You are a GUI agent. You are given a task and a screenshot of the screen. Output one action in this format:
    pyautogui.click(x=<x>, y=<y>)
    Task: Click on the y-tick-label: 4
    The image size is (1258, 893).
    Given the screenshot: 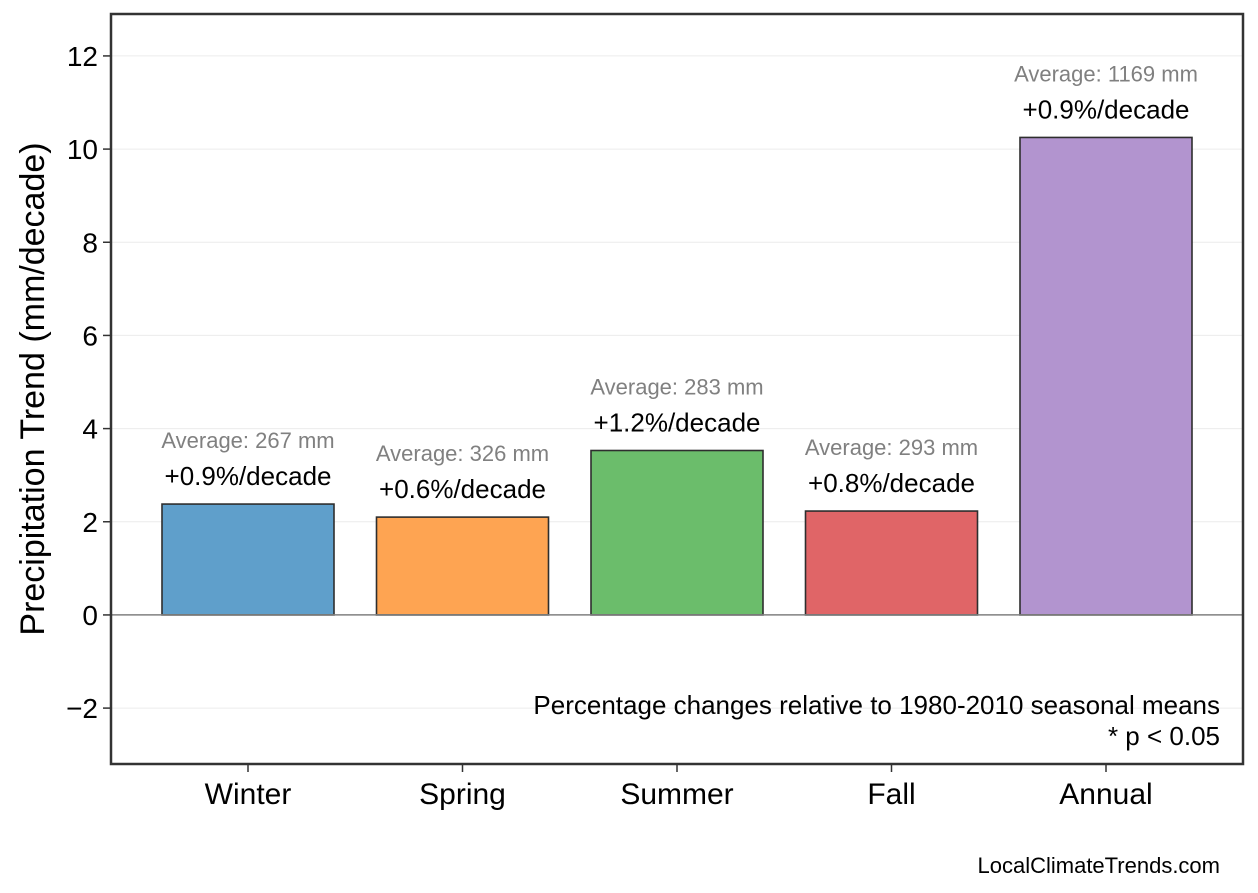 What is the action you would take?
    pyautogui.click(x=90, y=429)
    